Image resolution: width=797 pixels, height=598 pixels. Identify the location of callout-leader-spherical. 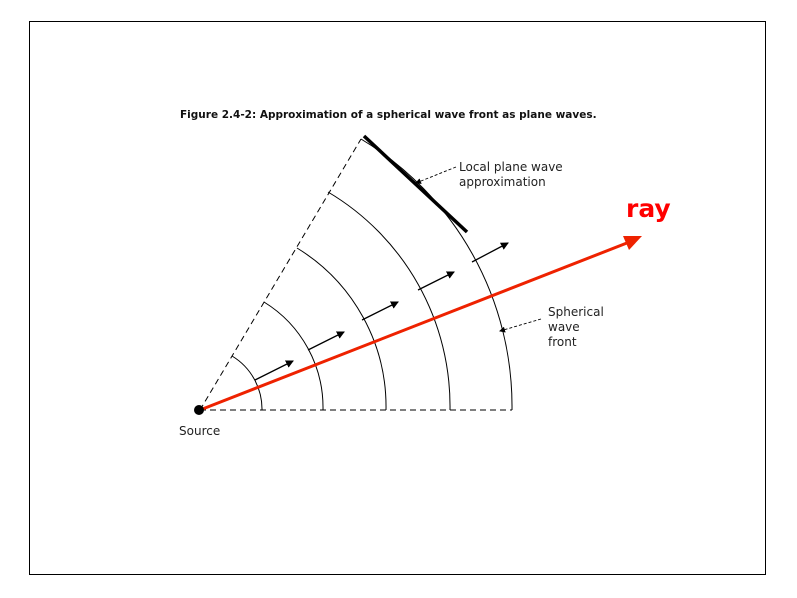
(520, 325).